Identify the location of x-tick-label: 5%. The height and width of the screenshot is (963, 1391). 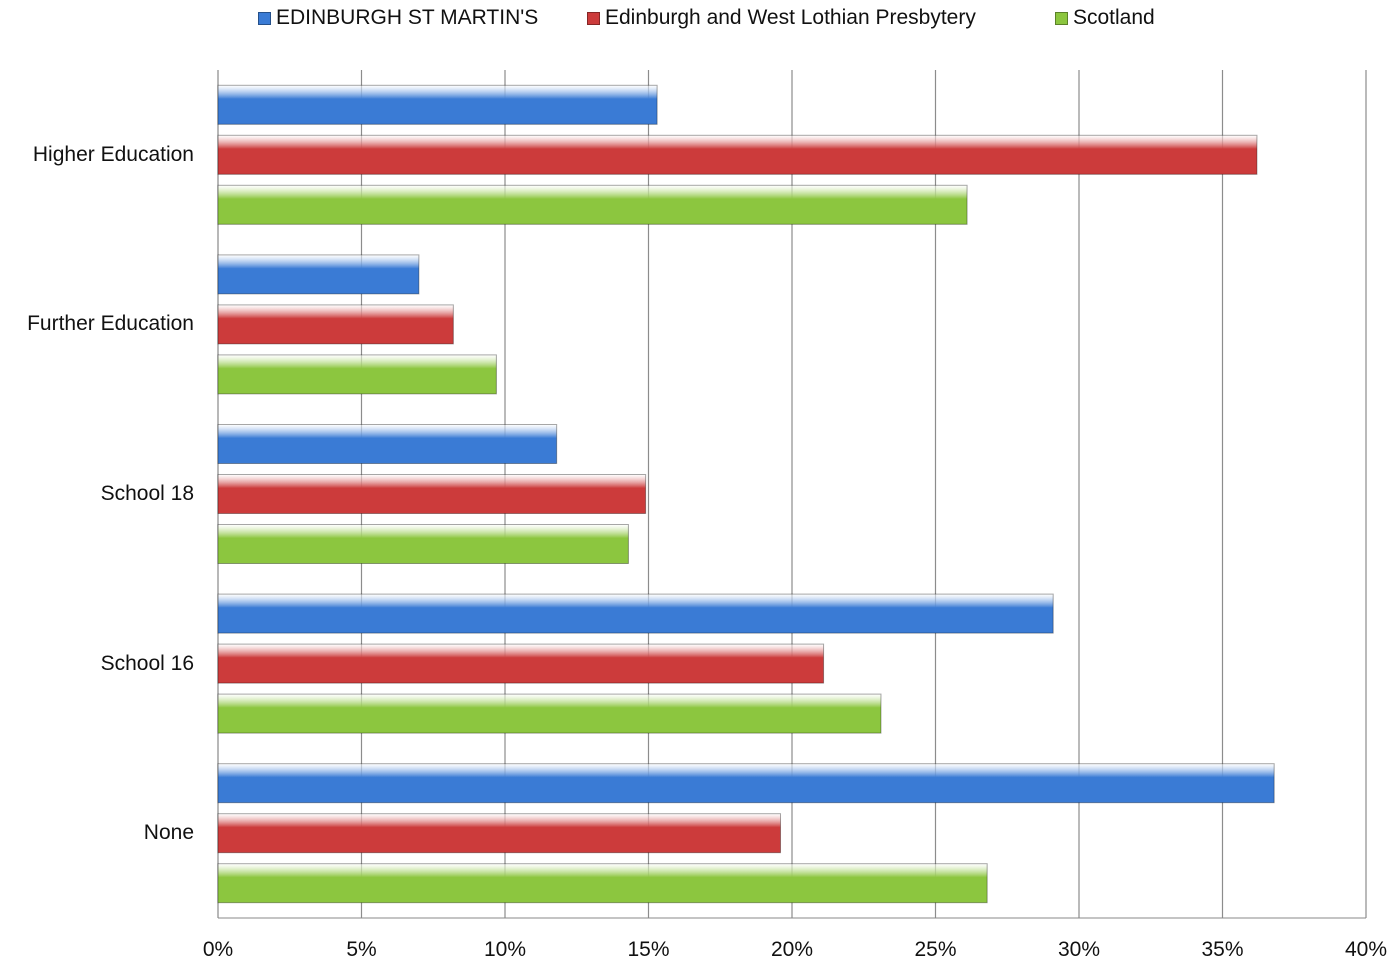
(361, 949).